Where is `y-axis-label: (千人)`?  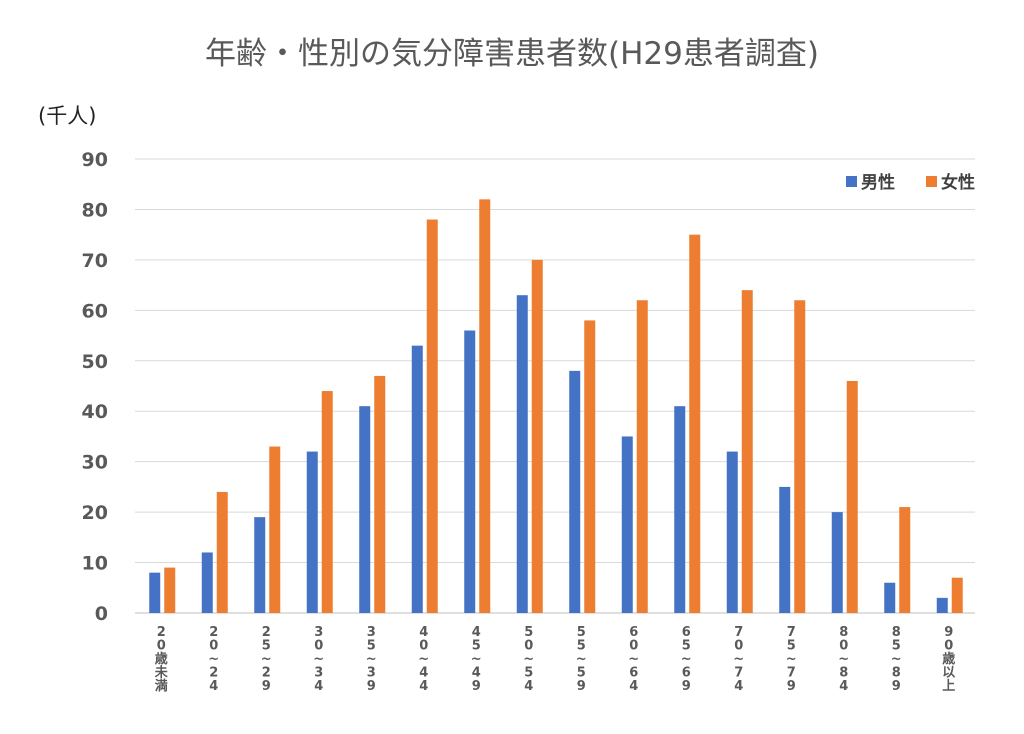 y-axis-label: (千人) is located at coordinates (67, 116).